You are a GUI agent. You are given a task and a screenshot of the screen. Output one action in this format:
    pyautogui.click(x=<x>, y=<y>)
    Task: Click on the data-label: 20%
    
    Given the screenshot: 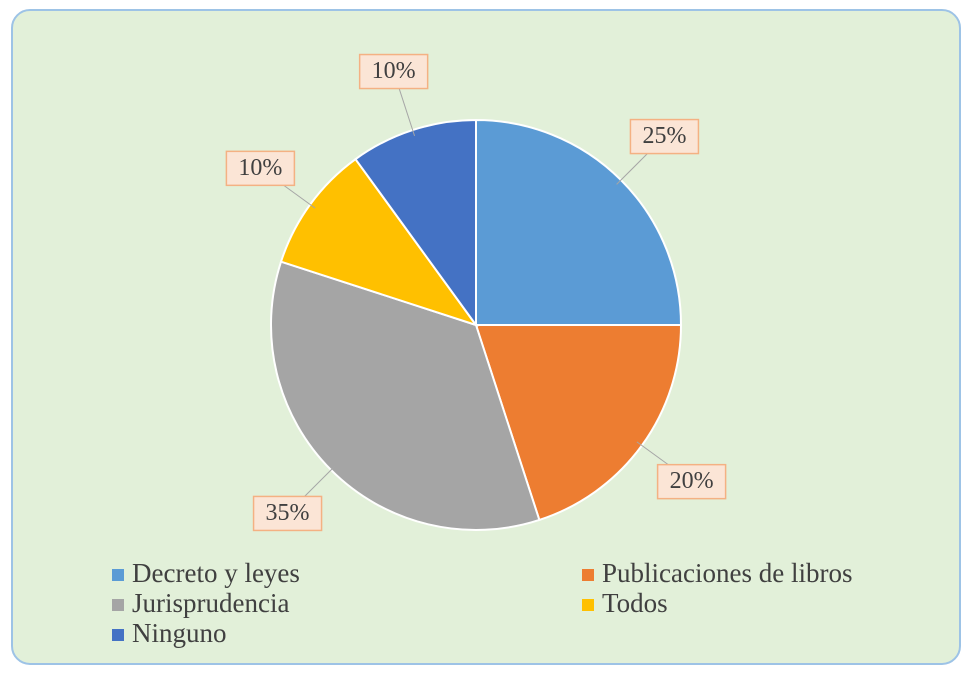 What is the action you would take?
    pyautogui.click(x=692, y=481)
    